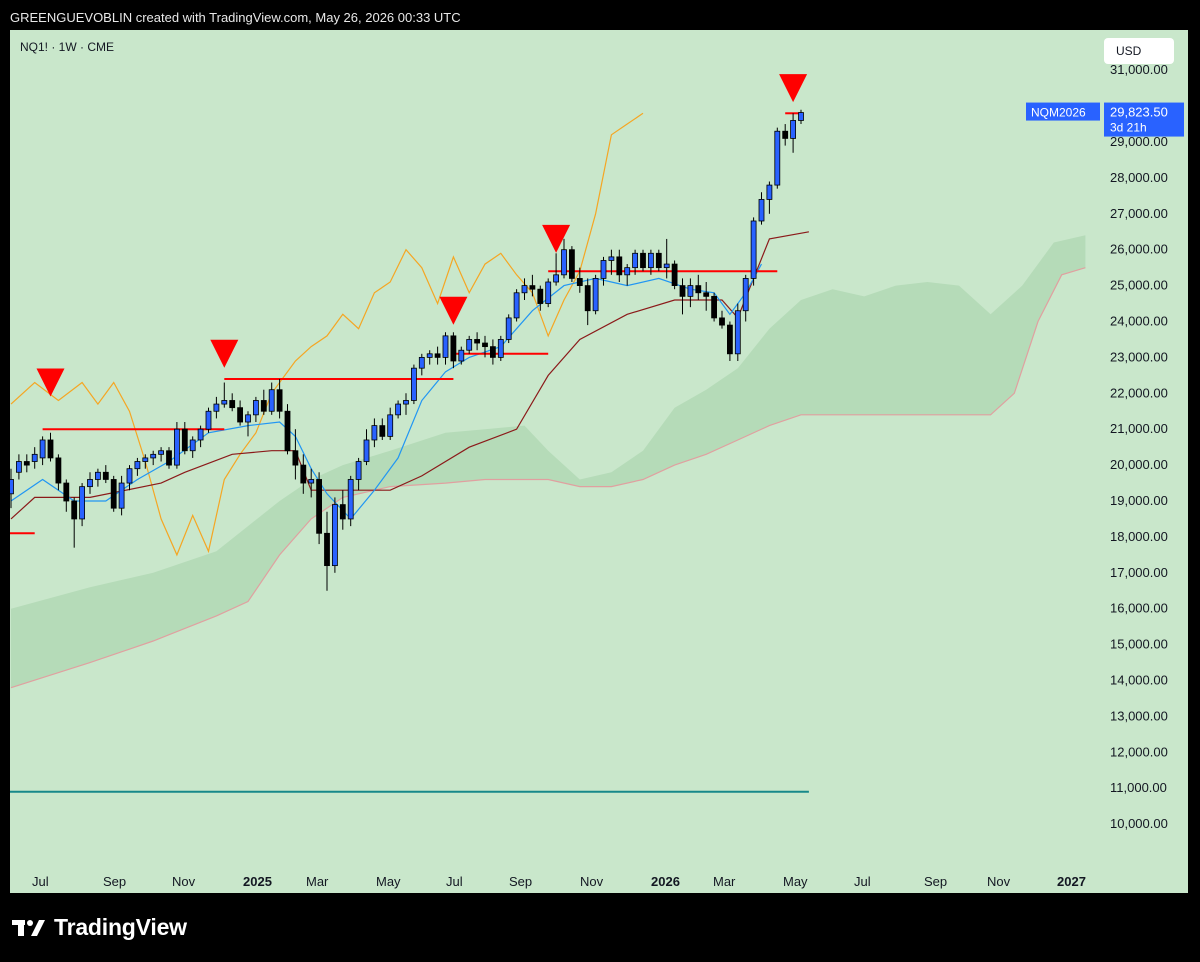 This screenshot has width=1200, height=962. What do you see at coordinates (1139, 715) in the screenshot?
I see `y-axis-tick-label: 13,000.00` at bounding box center [1139, 715].